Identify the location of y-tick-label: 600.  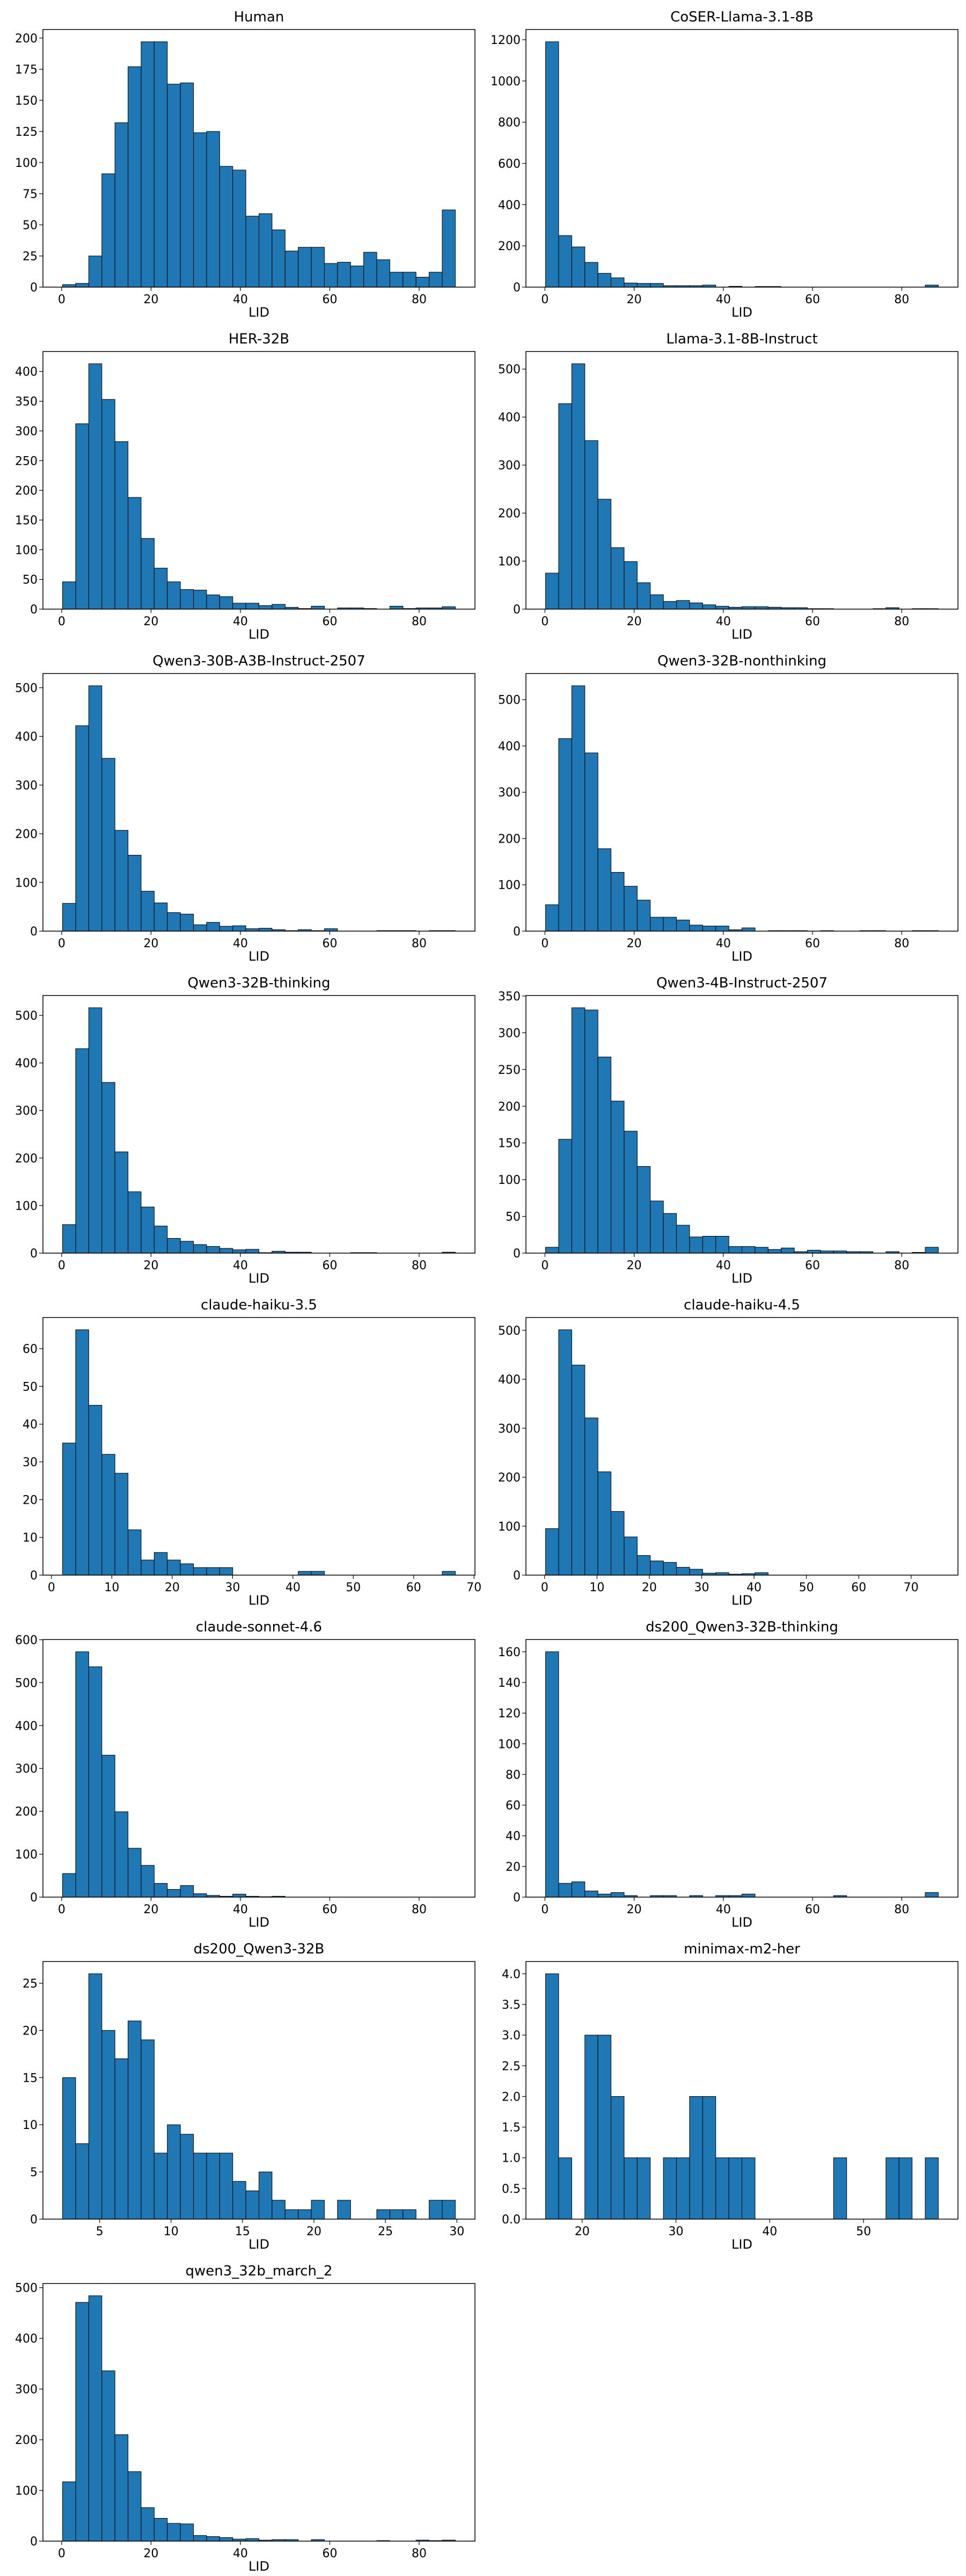
(509, 164).